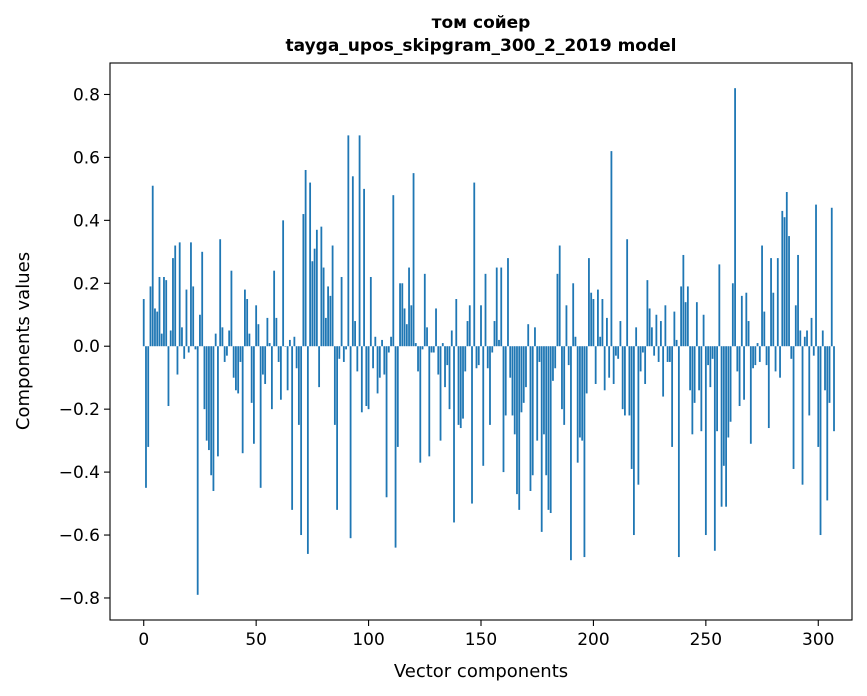 Image resolution: width=867 pixels, height=696 pixels. What do you see at coordinates (481, 46) in the screenshot?
I see `chart-title-line-2: tayga_upos_skipgram_300_2_2019 model` at bounding box center [481, 46].